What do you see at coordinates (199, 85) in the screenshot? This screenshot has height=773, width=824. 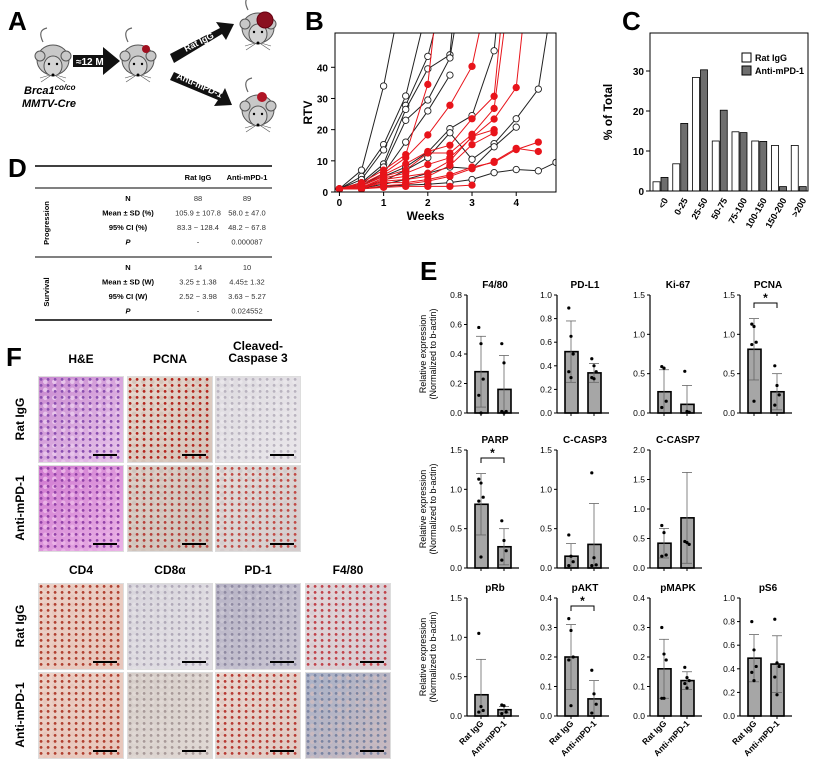 I see `arrow-treatment-label: Anti-mPD-1` at bounding box center [199, 85].